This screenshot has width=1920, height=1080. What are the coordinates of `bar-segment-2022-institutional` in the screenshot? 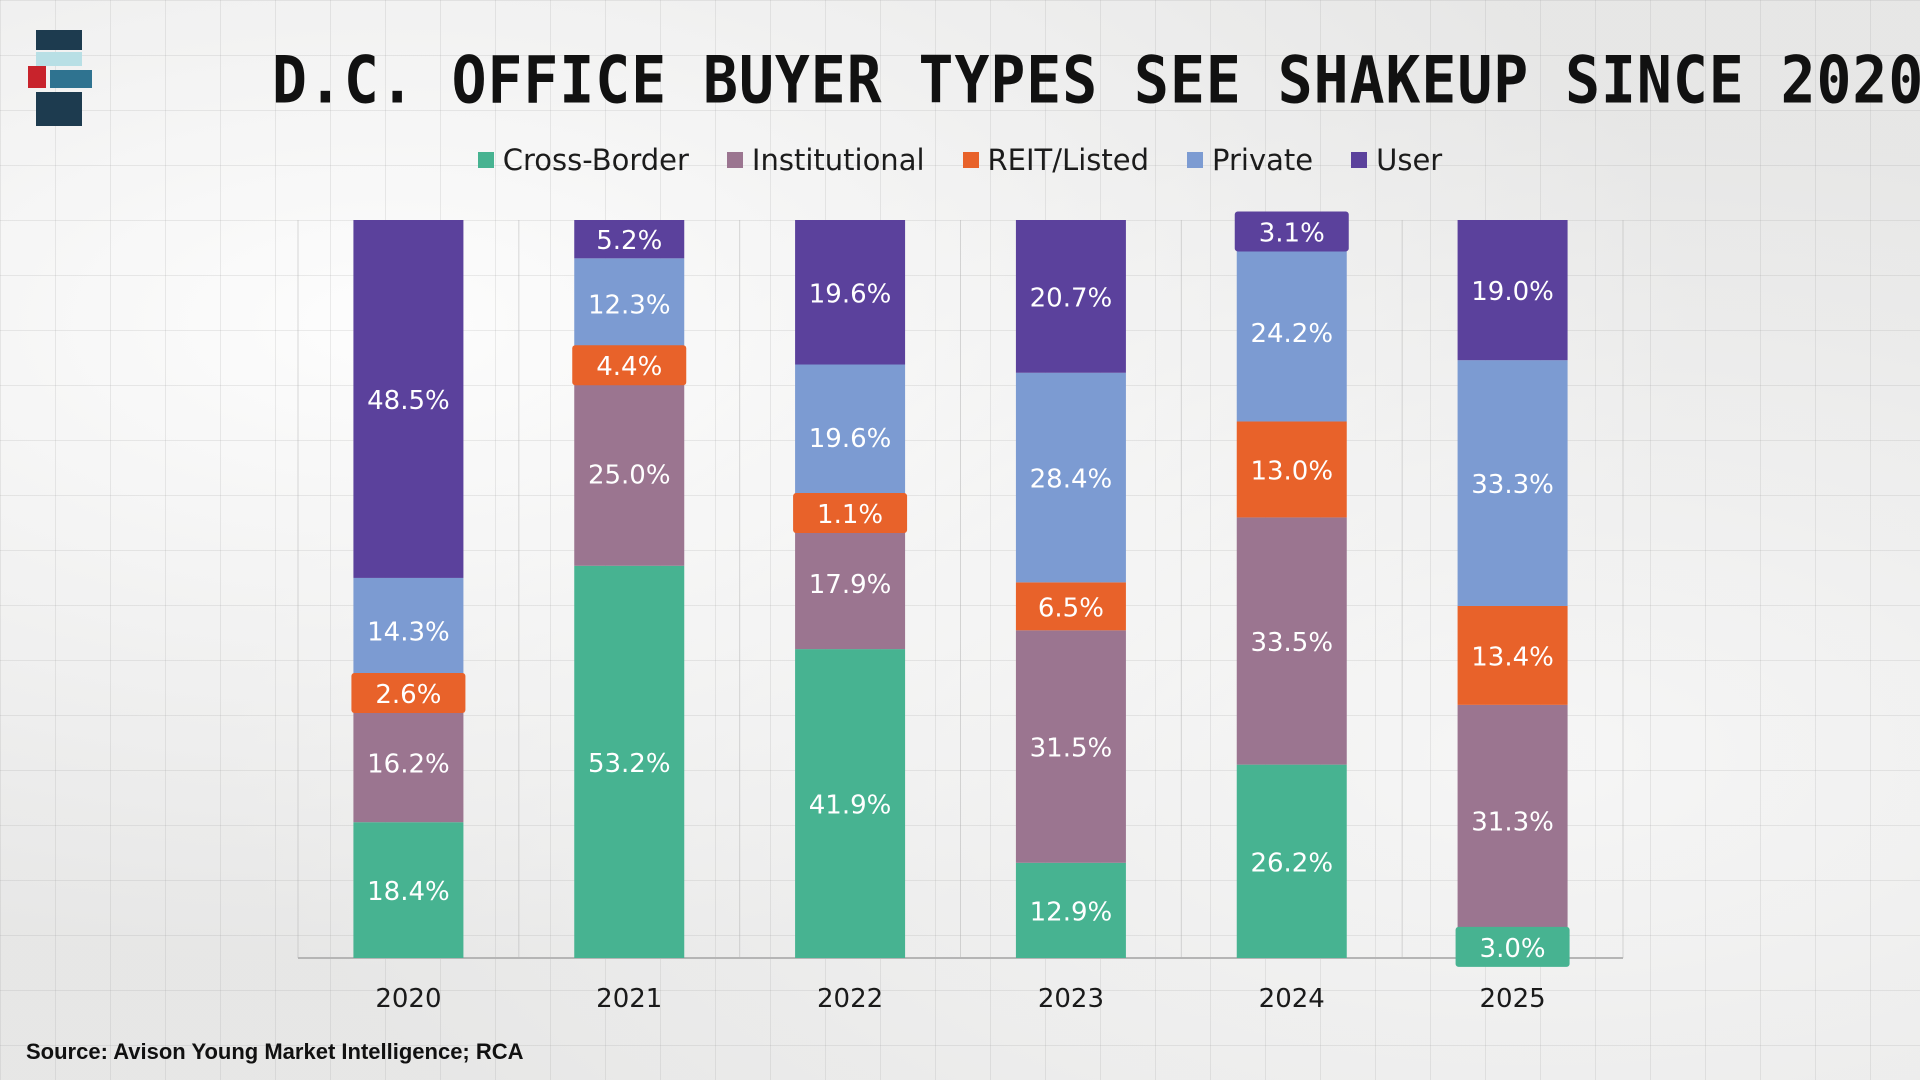 It's located at (850, 583).